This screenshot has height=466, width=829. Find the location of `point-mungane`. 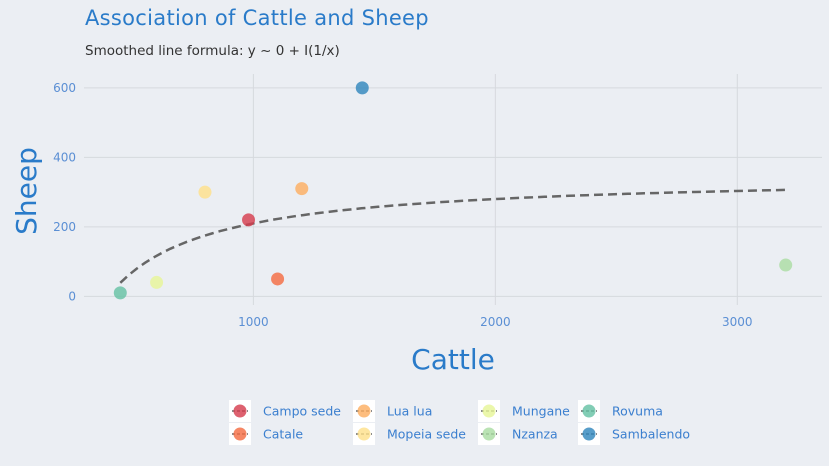

point-mungane is located at coordinates (157, 282).